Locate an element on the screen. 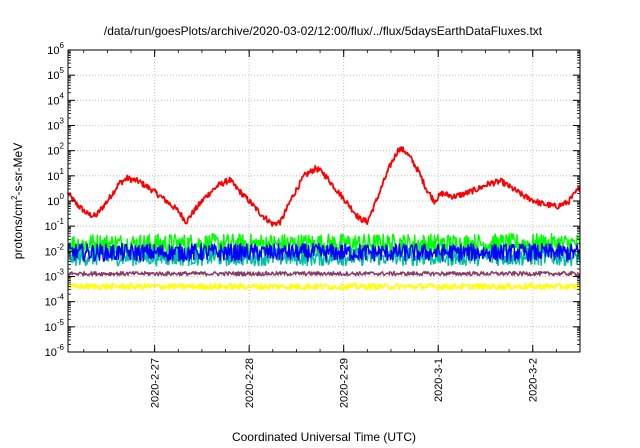 Image resolution: width=640 pixels, height=448 pixels. y-tick-exponent: -1 is located at coordinates (61, 221).